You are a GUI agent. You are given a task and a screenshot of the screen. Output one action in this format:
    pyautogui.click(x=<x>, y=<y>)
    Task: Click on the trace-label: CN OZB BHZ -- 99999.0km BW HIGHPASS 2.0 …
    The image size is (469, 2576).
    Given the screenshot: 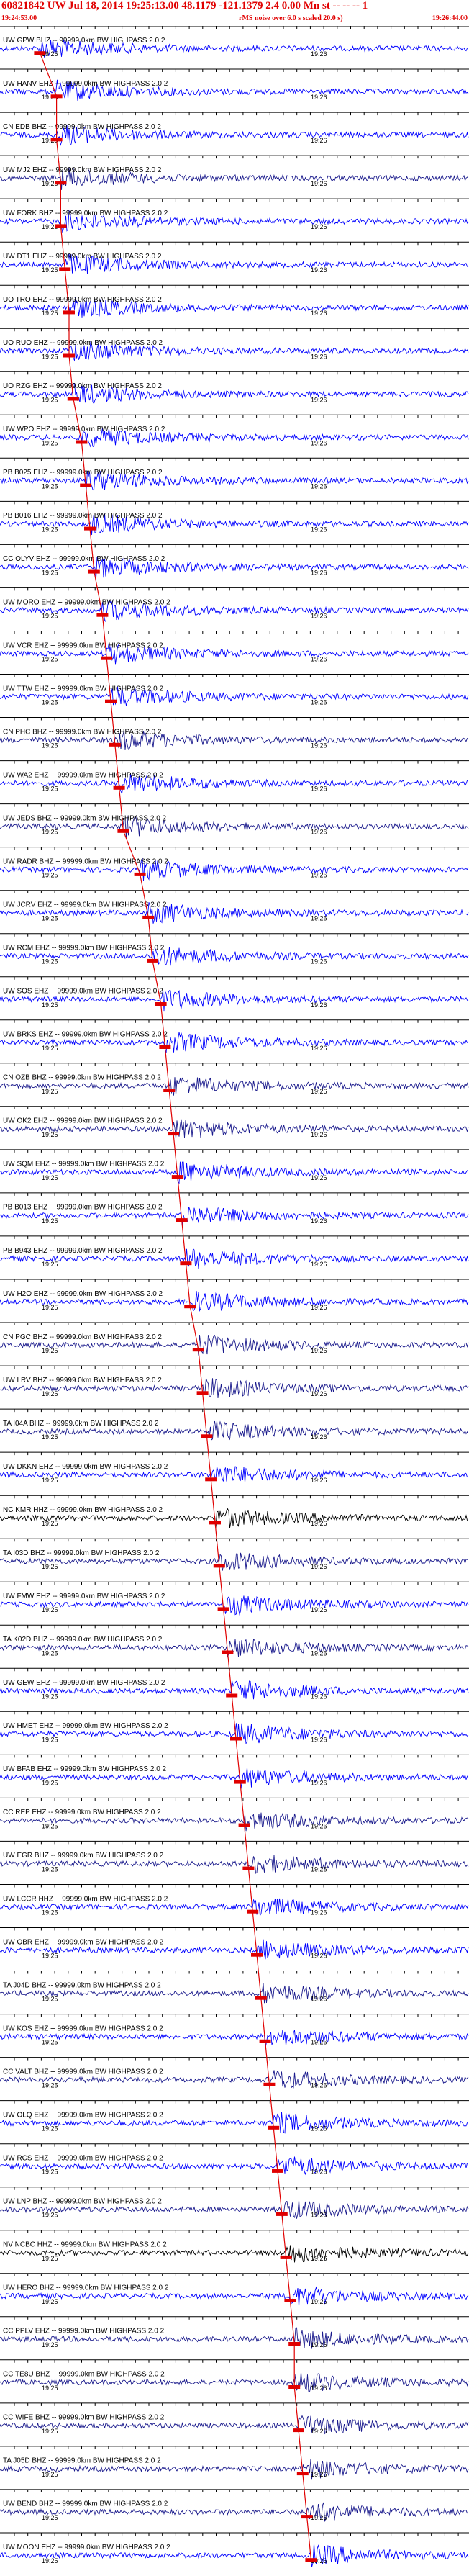 What is the action you would take?
    pyautogui.click(x=82, y=1078)
    